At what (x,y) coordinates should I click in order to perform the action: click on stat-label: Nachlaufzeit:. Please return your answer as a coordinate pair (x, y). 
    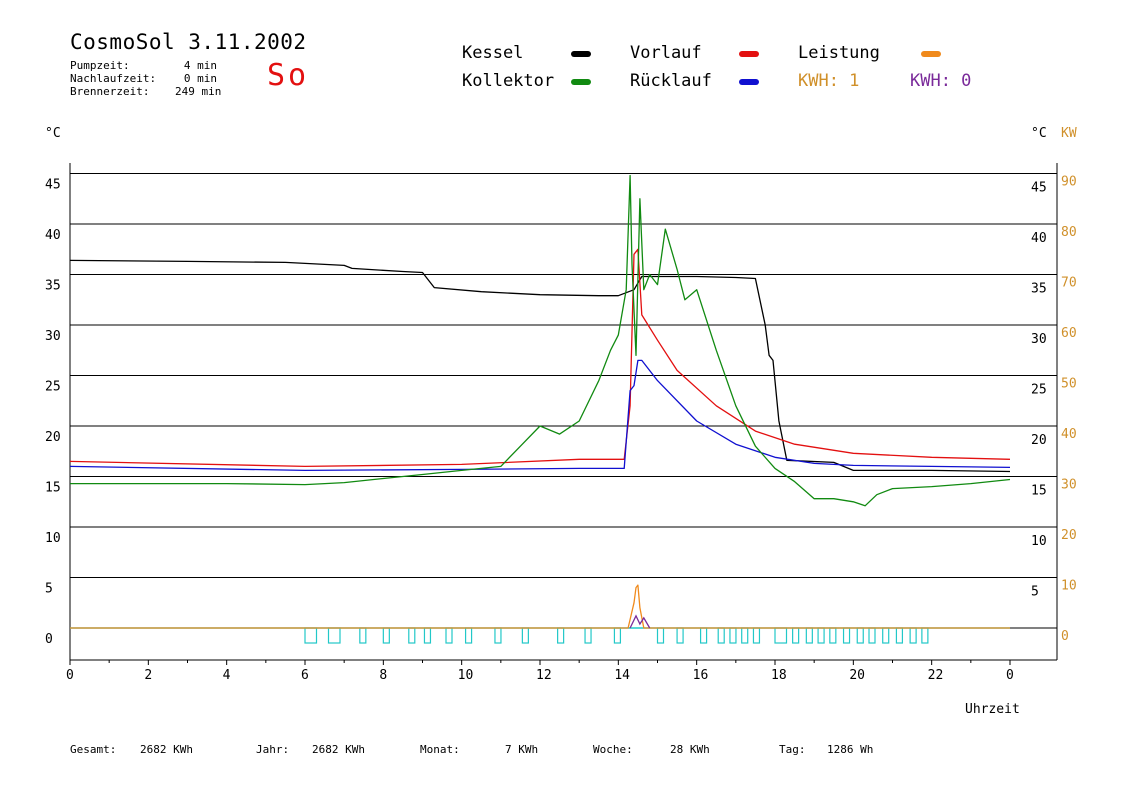
    Looking at the image, I should click on (113, 78).